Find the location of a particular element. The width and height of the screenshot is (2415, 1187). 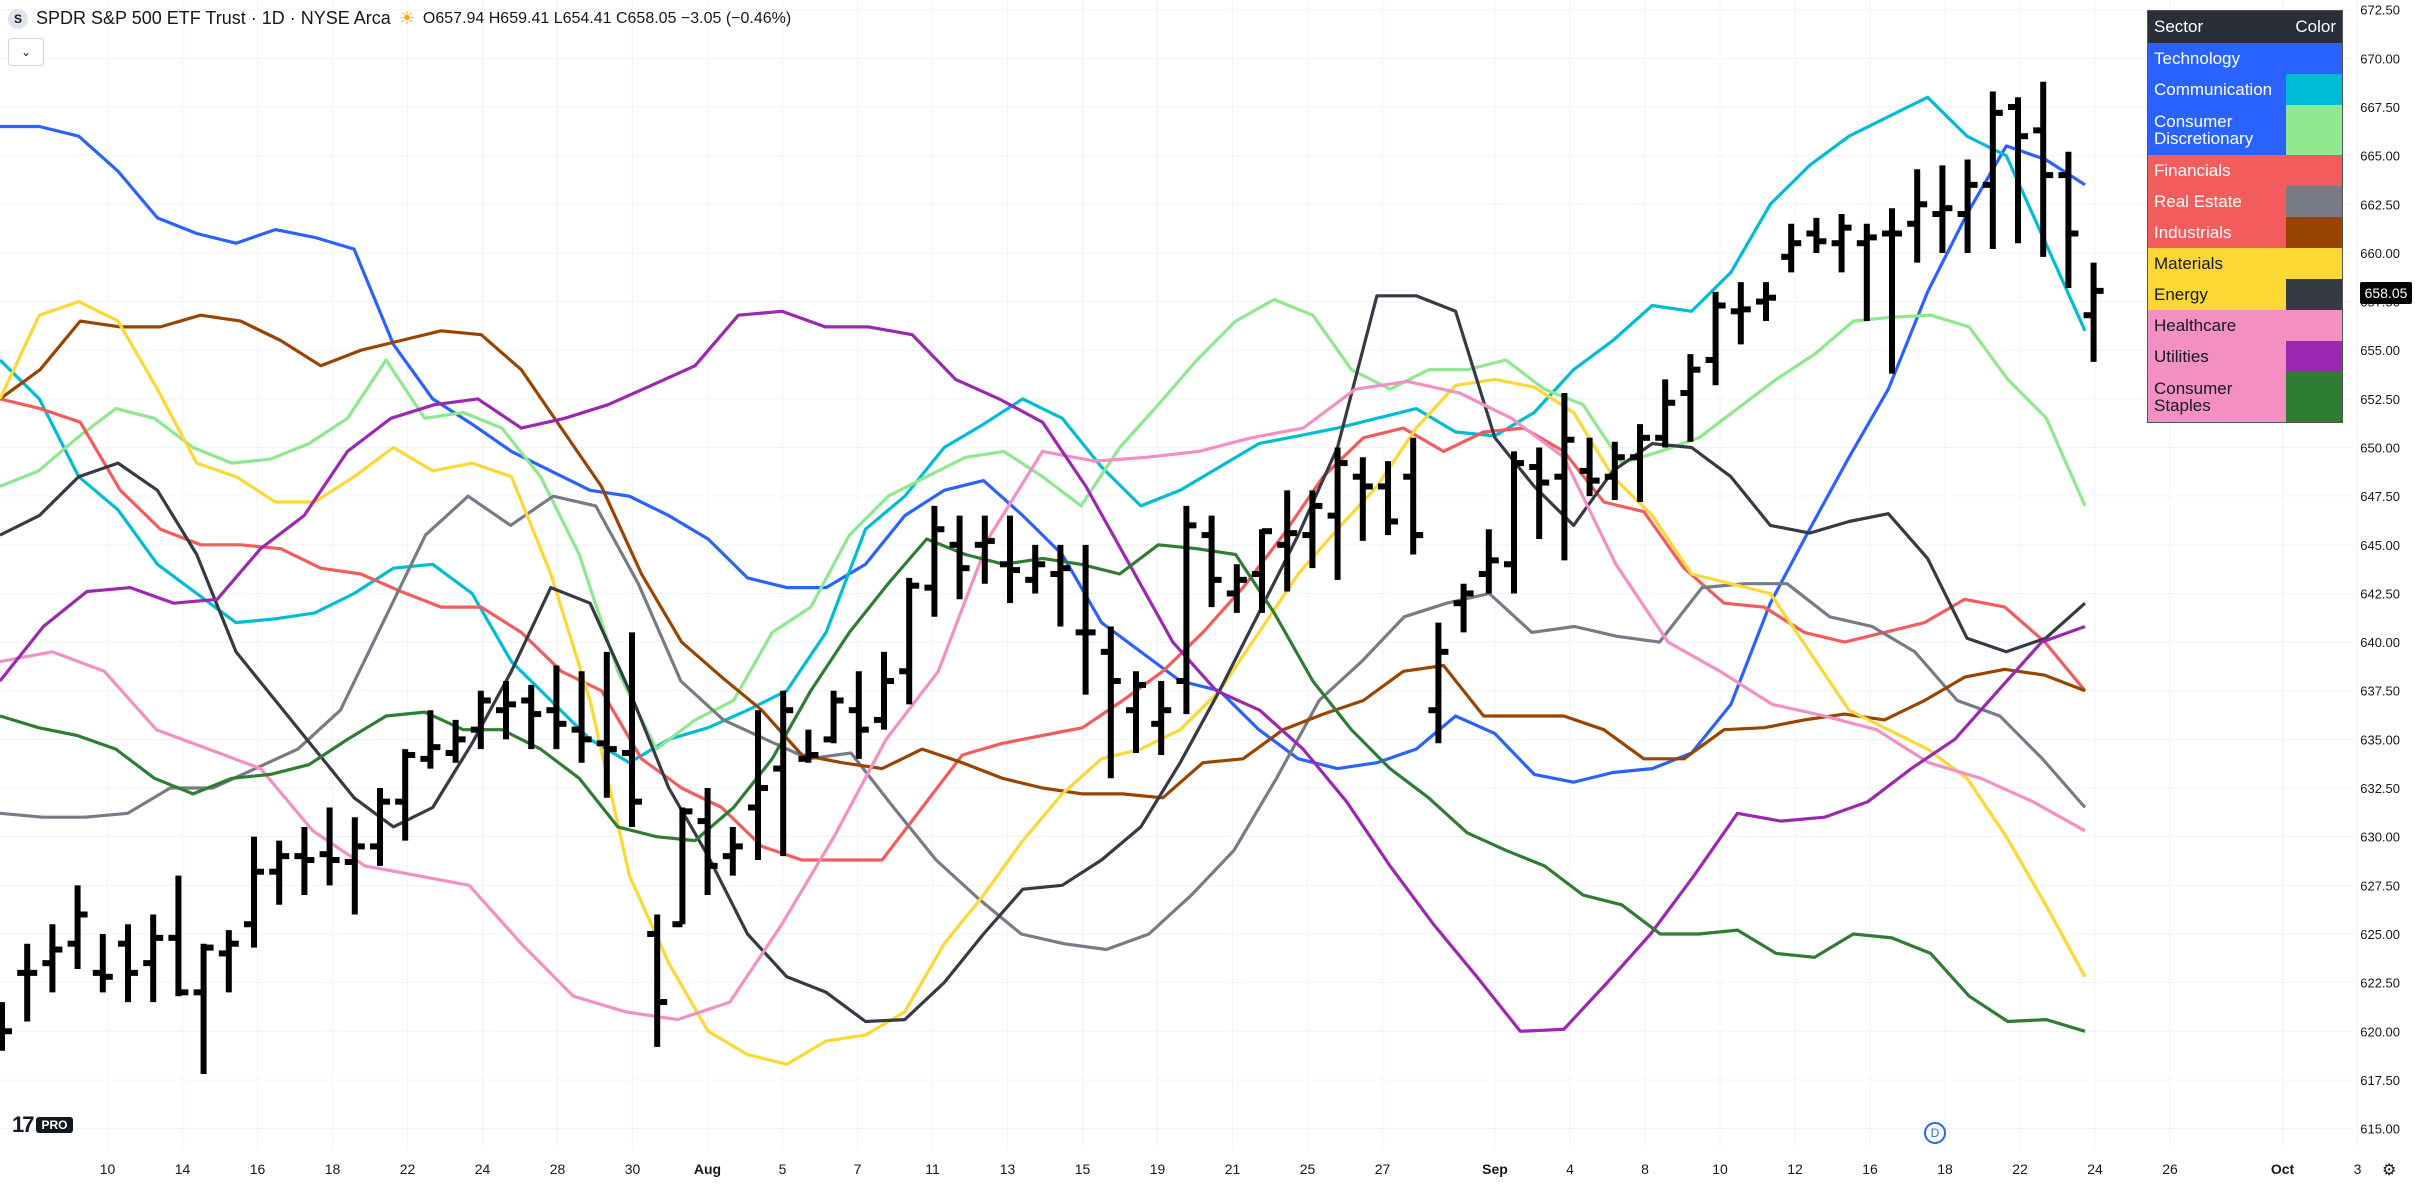

price-tick-label: 637.50 is located at coordinates (2380, 691).